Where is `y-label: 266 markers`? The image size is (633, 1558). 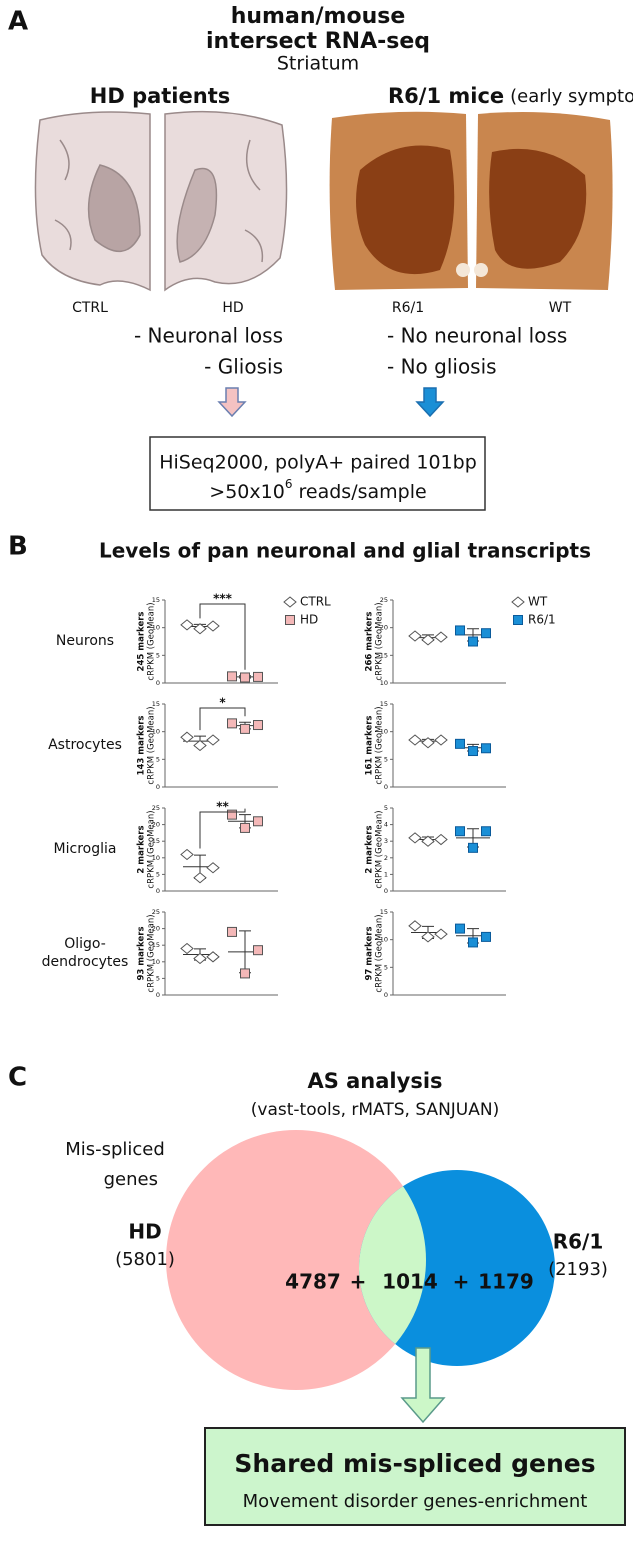 y-label: 266 markers is located at coordinates (370, 642).